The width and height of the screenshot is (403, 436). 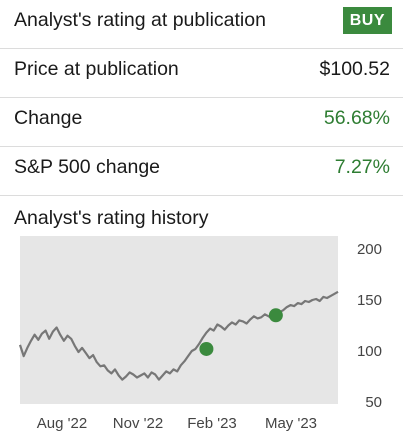 I want to click on change-value: 56.68%, so click(x=356, y=118).